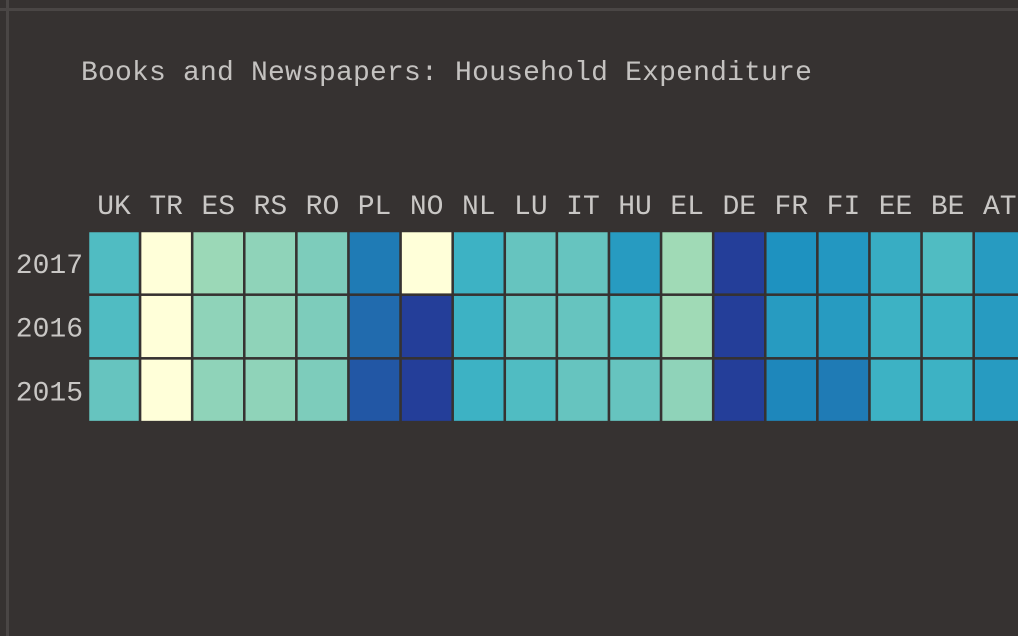  I want to click on heatmap-cell-no-2016, so click(426, 326).